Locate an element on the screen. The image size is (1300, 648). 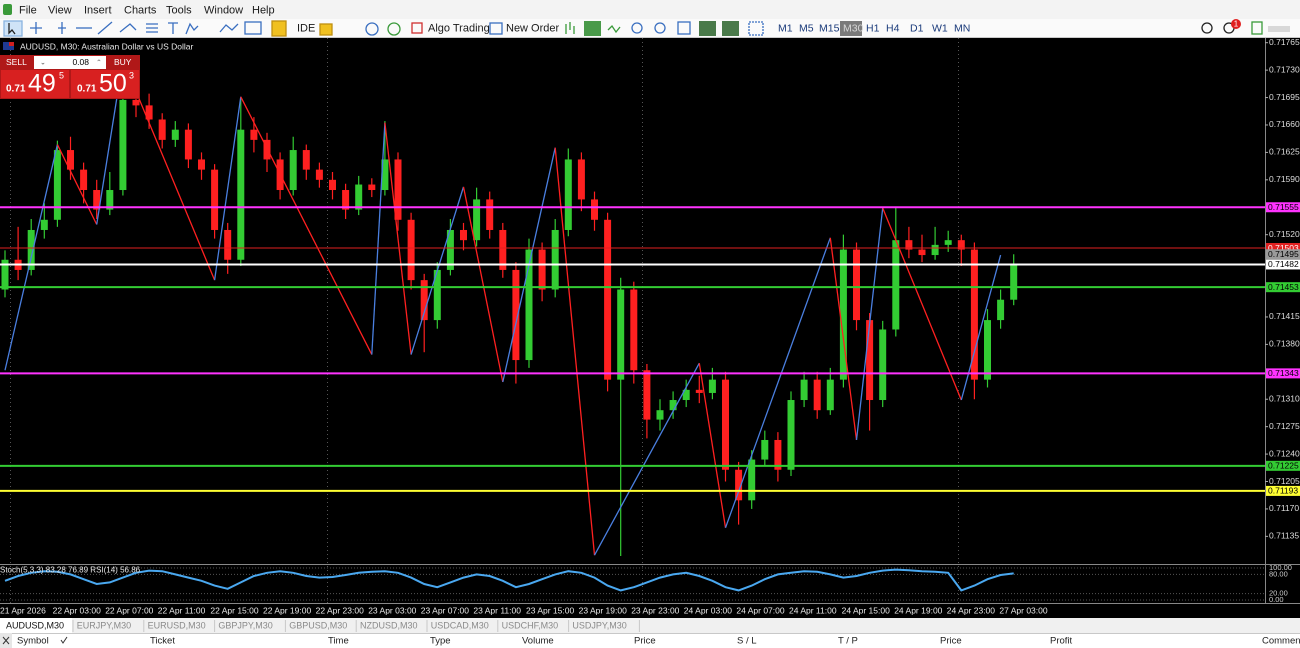
timeframe-button: M1 is located at coordinates (785, 28).